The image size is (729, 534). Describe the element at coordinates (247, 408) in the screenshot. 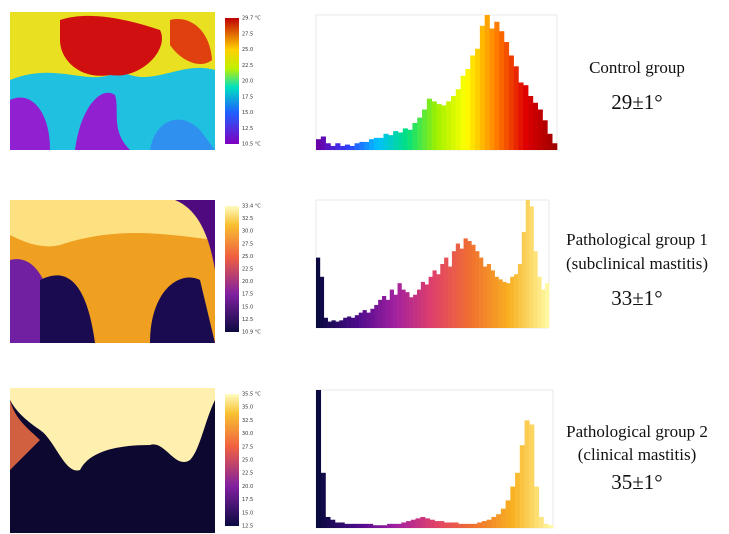

I see `colorbar-label: 35.0` at that location.